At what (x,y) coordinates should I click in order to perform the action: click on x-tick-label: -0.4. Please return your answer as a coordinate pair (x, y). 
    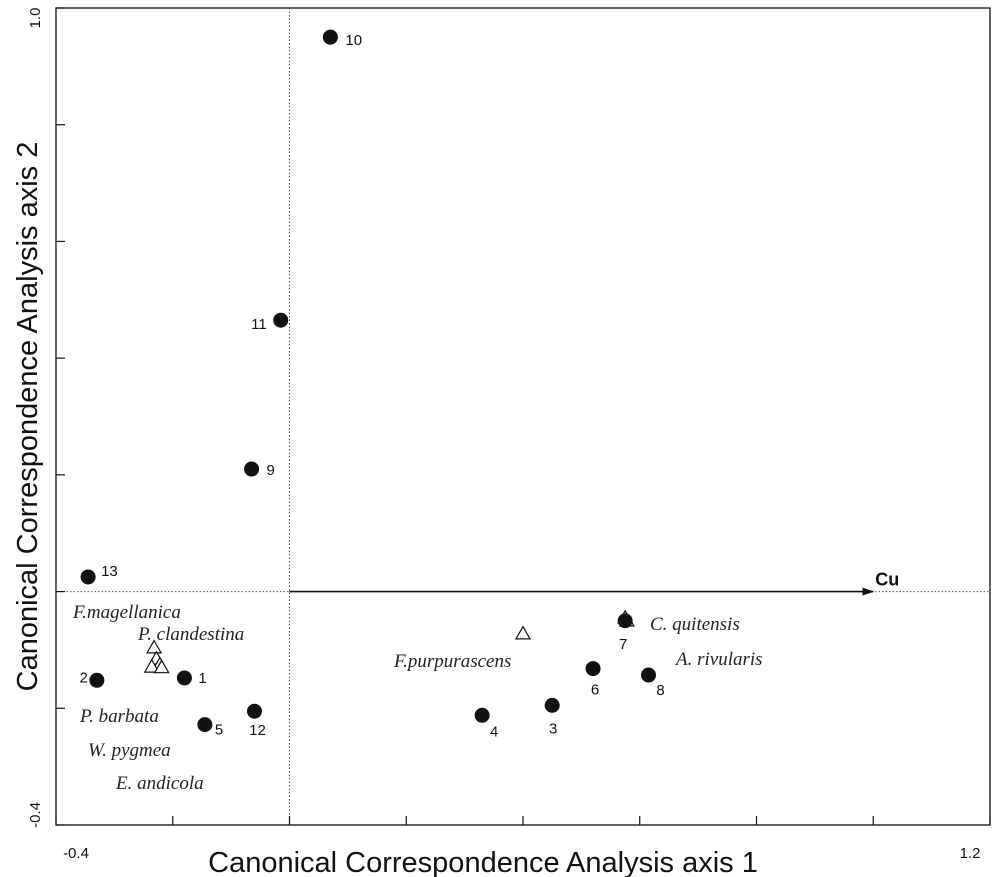
    Looking at the image, I should click on (76, 853).